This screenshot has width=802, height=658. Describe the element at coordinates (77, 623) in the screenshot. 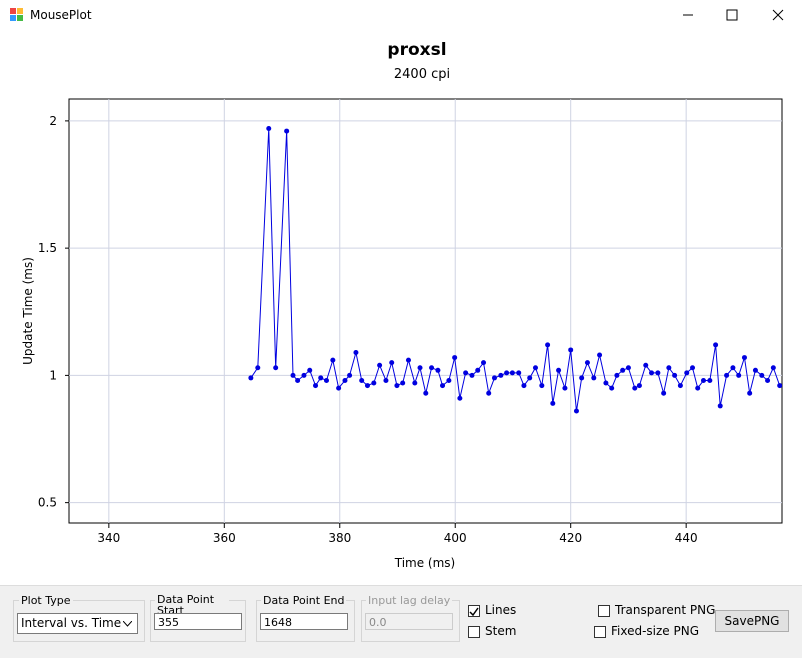

I see `plot-type-select: Interval vs. Time` at that location.